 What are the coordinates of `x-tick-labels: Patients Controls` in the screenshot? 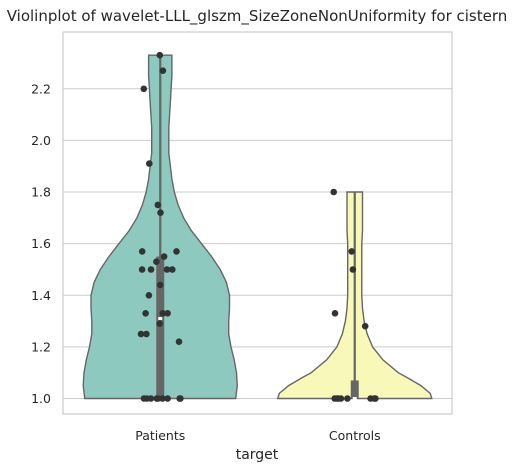 It's located at (257, 435).